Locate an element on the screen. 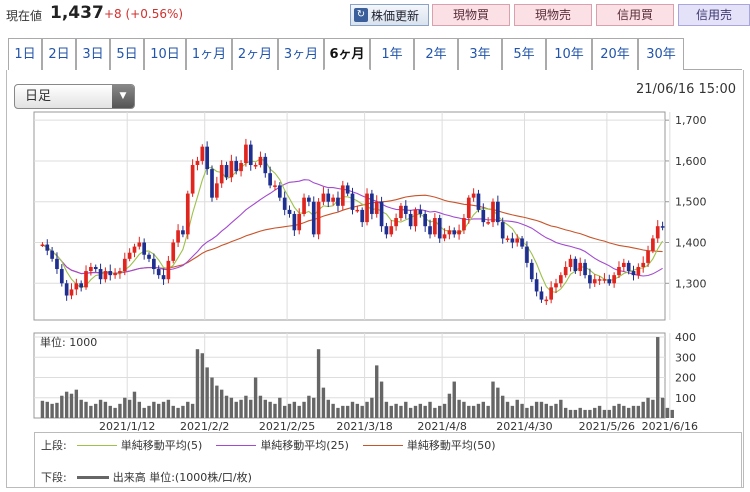 This screenshot has width=750, height=492. tab-period-13: 10年 is located at coordinates (569, 54).